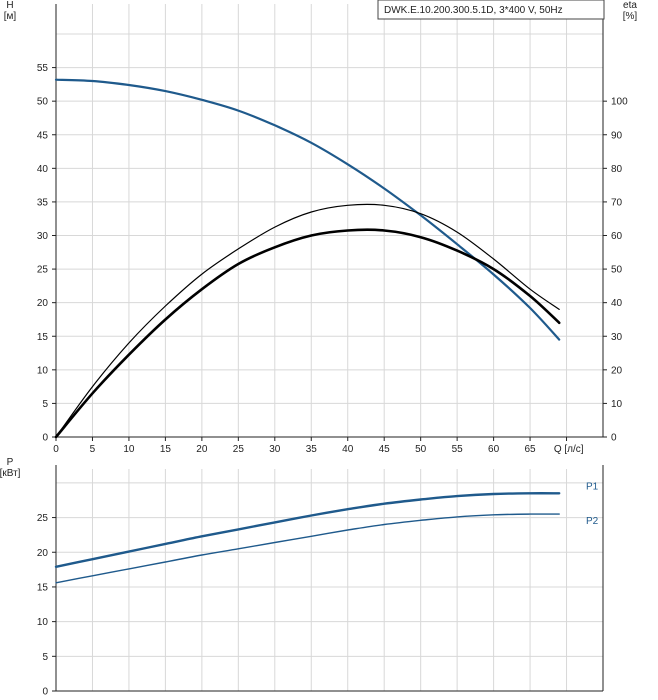 The width and height of the screenshot is (658, 700). What do you see at coordinates (239, 449) in the screenshot?
I see `top-x-tick-label: 25` at bounding box center [239, 449].